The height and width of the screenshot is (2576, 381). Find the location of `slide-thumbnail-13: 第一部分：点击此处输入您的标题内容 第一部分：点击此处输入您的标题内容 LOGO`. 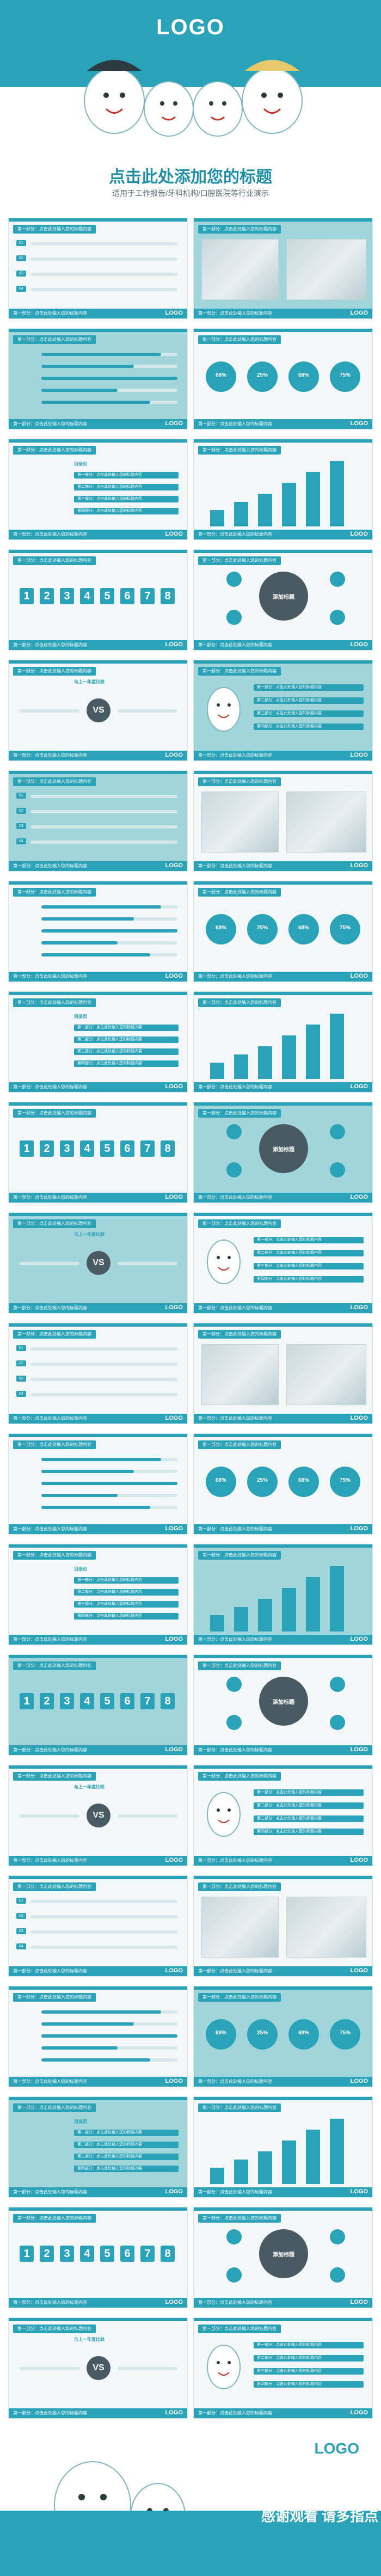

slide-thumbnail-13: 第一部分：点击此处输入您的标题内容 第一部分：点击此处输入您的标题内容 LOGO is located at coordinates (98, 931).